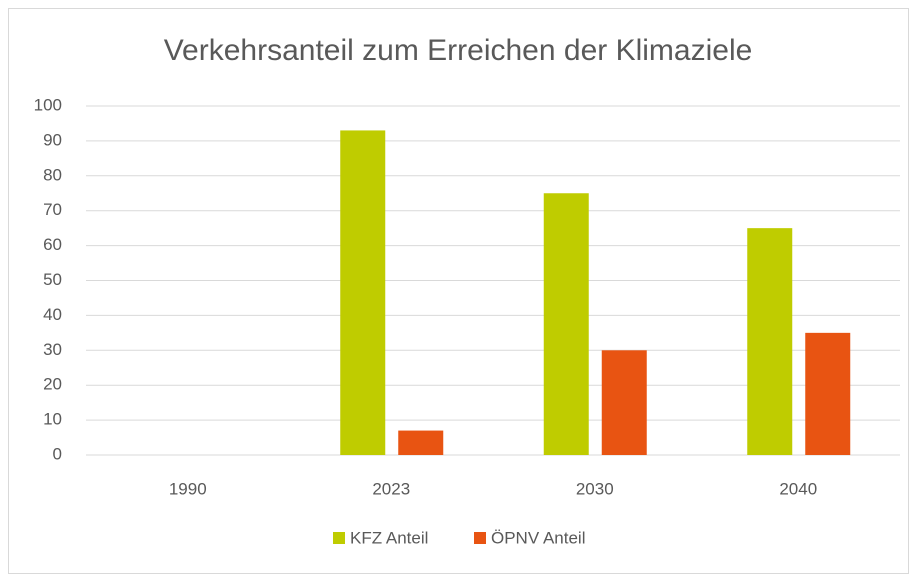 This screenshot has width=916, height=574. What do you see at coordinates (48, 104) in the screenshot?
I see `y-tick-label: 100` at bounding box center [48, 104].